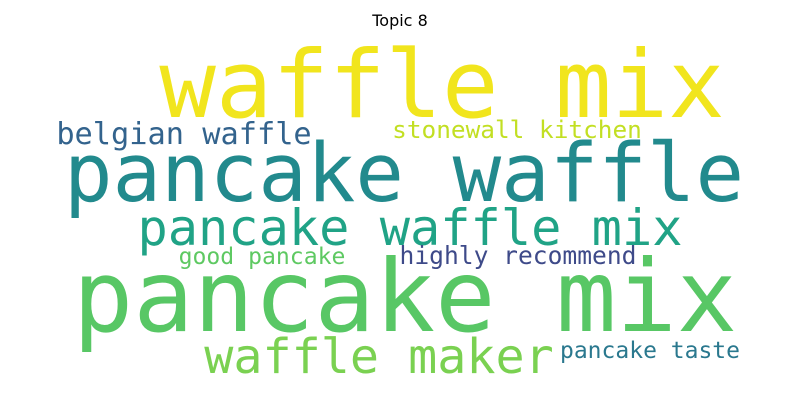 Image resolution: width=800 pixels, height=400 pixels. I want to click on chart-title: Topic 8, so click(400, 20).